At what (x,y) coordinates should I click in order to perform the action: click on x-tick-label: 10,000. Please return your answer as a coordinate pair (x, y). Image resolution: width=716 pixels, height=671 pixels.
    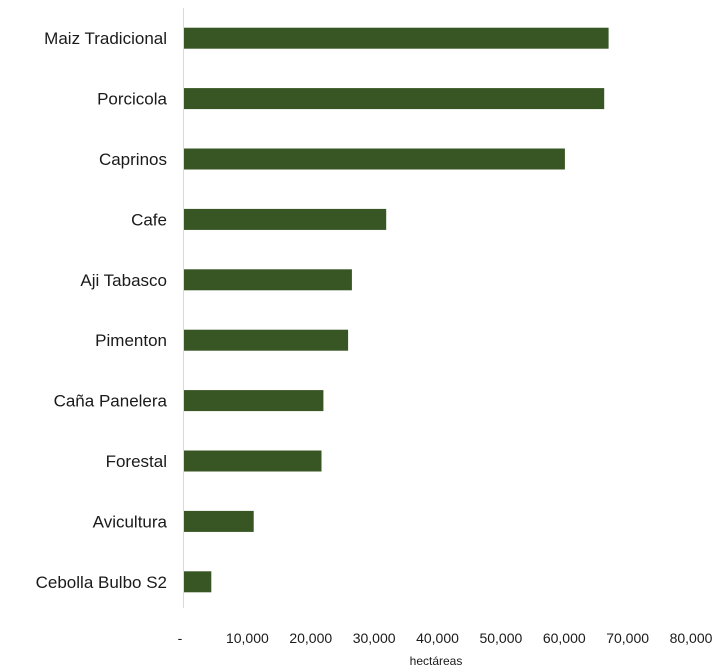
    Looking at the image, I should click on (247, 638).